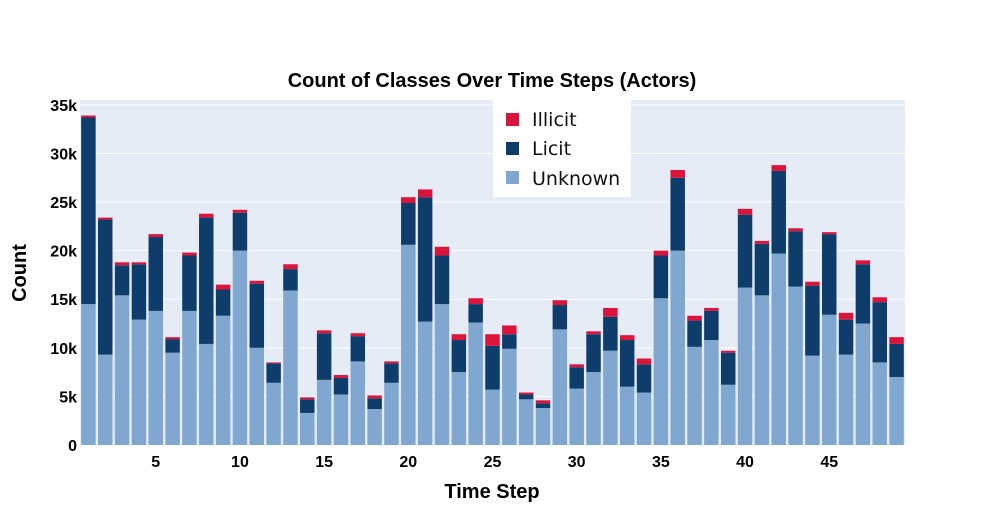  What do you see at coordinates (63, 276) in the screenshot?
I see `y-axis-ticks: 0 5k 10k 15k 20k 25k 30k 35k` at bounding box center [63, 276].